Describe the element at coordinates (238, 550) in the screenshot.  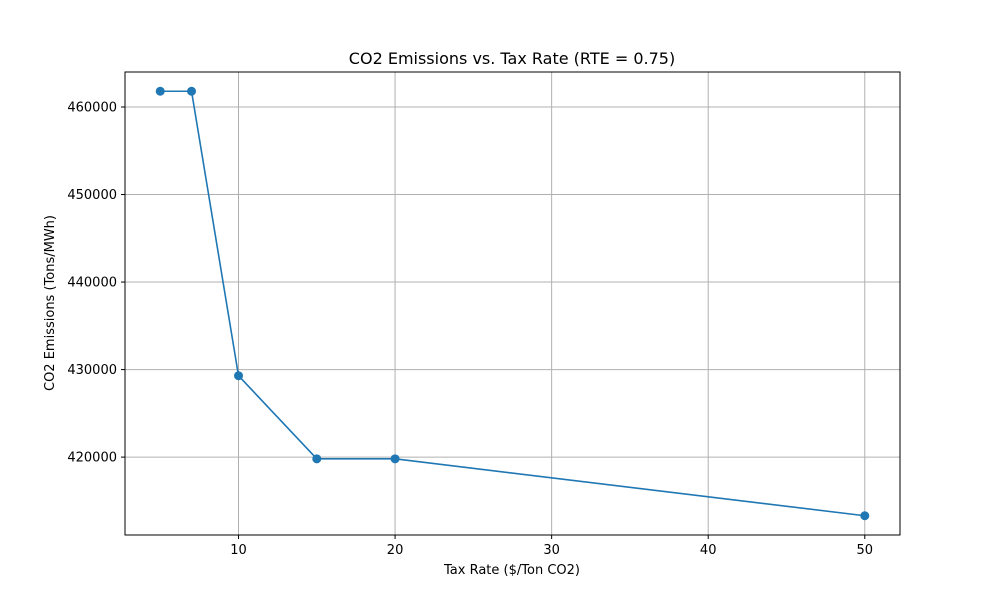
I see `x-tick-label: 10` at that location.